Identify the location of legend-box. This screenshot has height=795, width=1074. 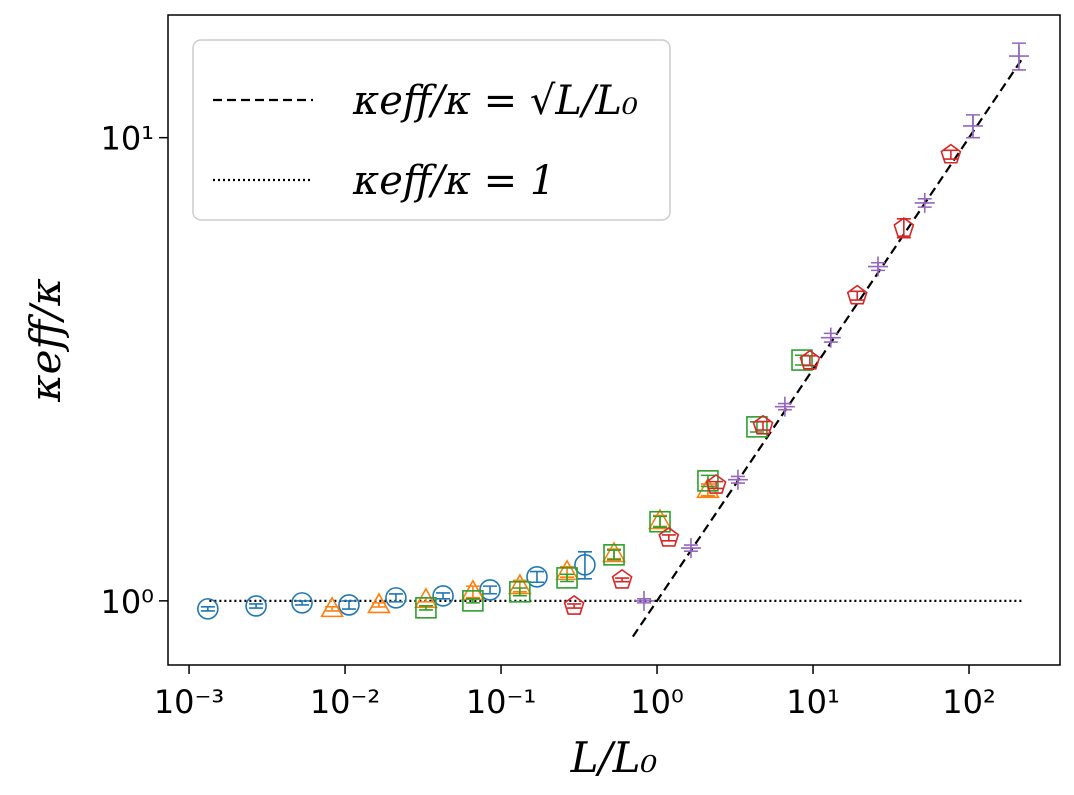
(431, 130).